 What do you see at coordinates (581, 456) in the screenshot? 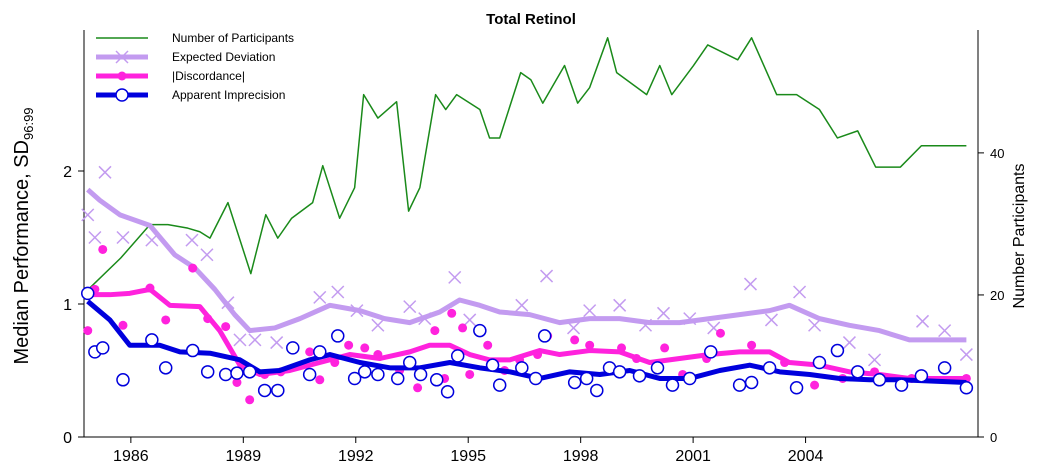
I see `x-tick-label: 1998` at bounding box center [581, 456].